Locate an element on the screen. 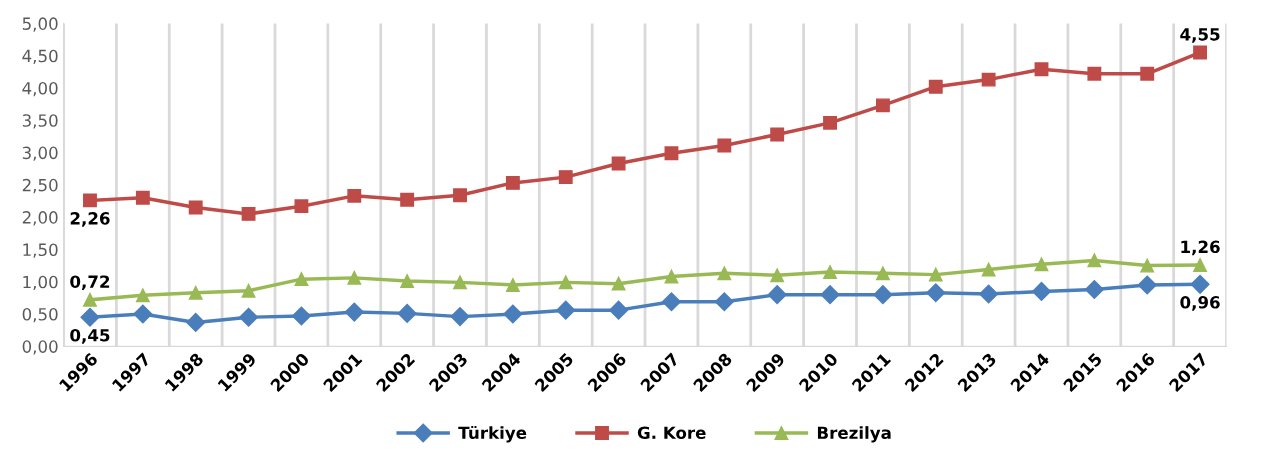 The image size is (1271, 468). legend-label: G. Kore is located at coordinates (671, 433).